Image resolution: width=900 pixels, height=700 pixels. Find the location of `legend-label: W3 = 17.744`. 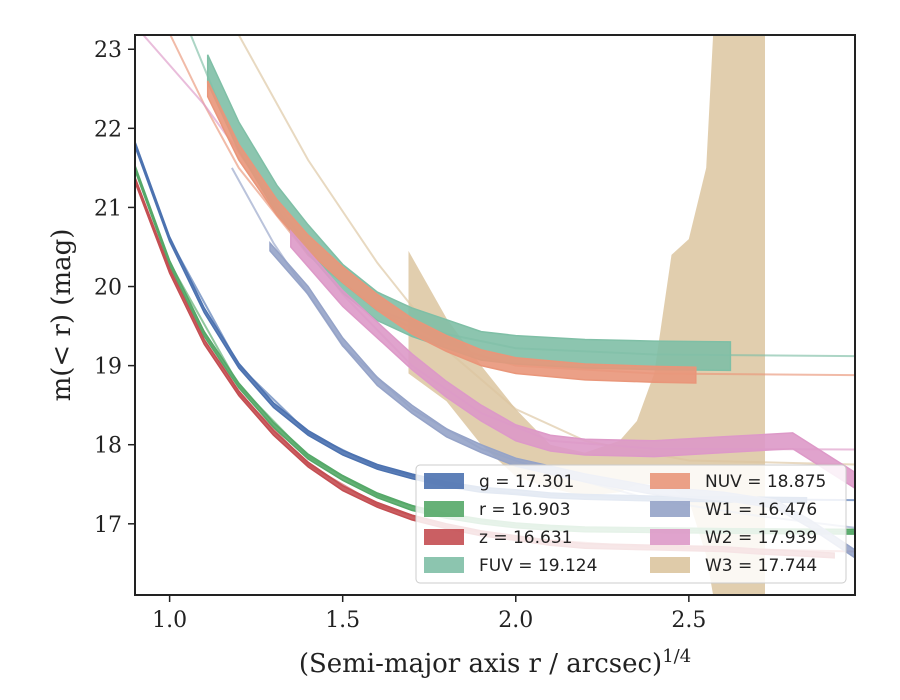

legend-label: W3 = 17.744 is located at coordinates (761, 566).